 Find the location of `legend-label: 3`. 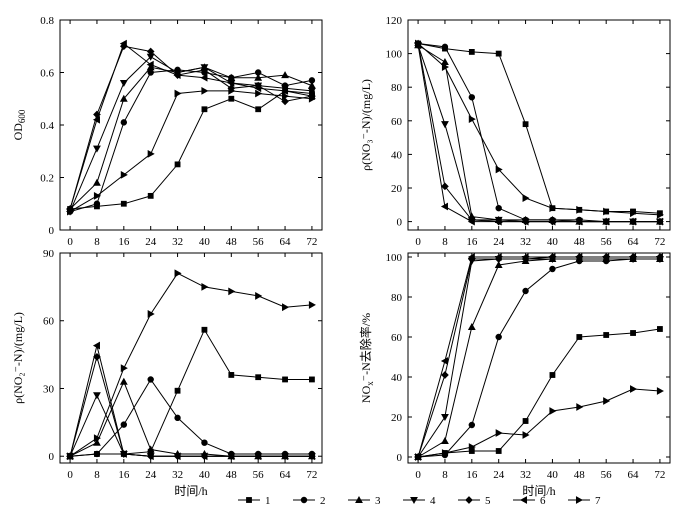

legend-label: 3 is located at coordinates (378, 501).